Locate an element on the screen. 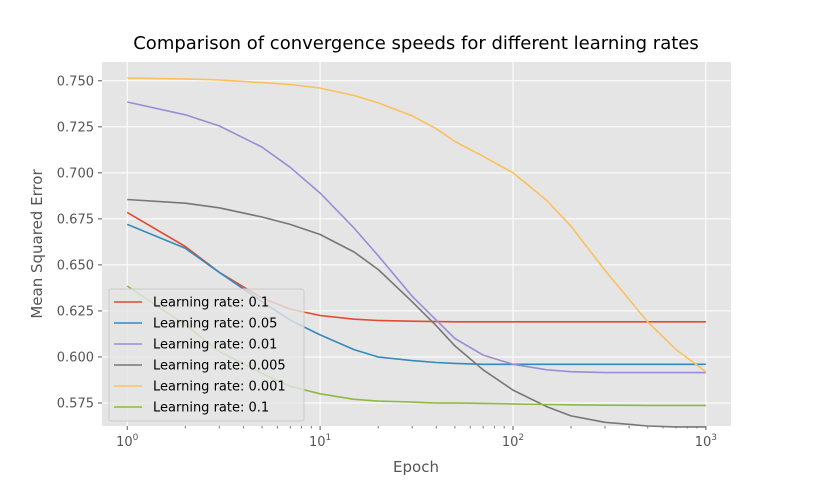  minor-ticks is located at coordinates (441, 427).